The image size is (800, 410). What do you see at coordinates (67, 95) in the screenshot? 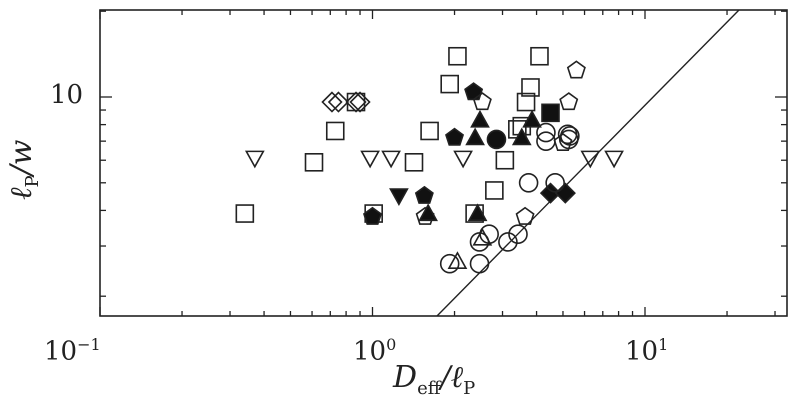
I see `y-tick-label-10: 10` at bounding box center [67, 95].